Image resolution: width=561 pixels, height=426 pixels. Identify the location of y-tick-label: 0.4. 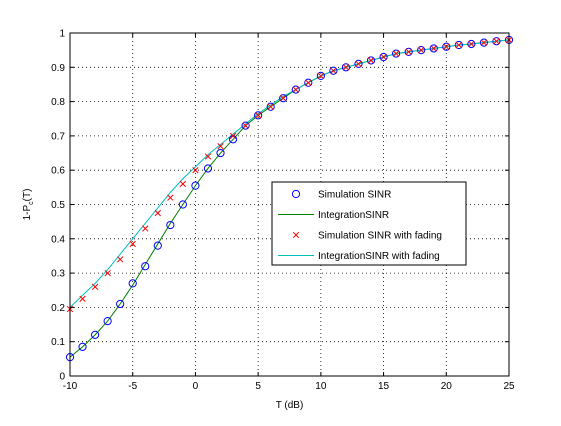
(58, 239).